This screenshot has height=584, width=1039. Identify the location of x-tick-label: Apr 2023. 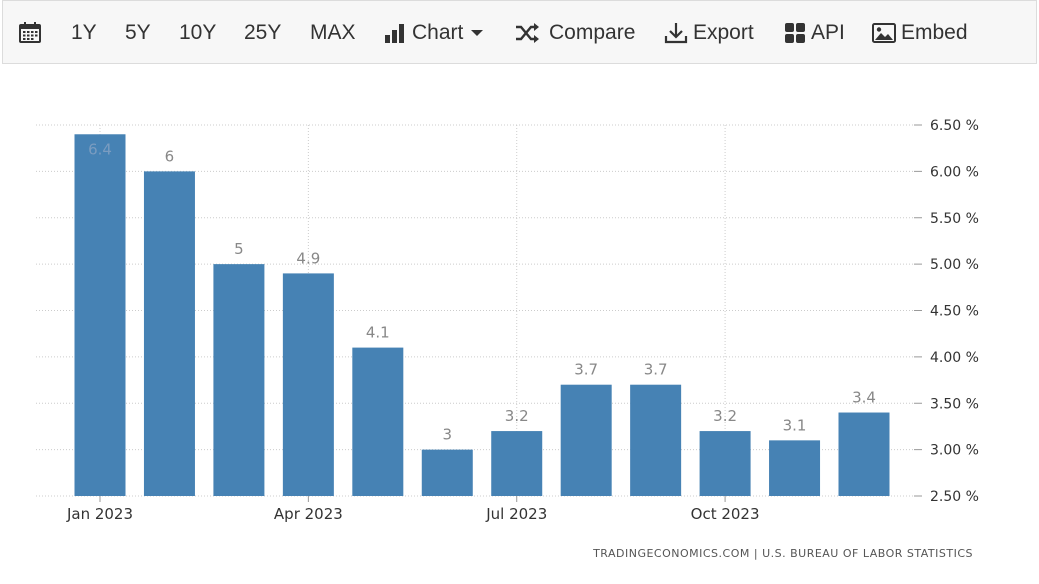
(308, 514).